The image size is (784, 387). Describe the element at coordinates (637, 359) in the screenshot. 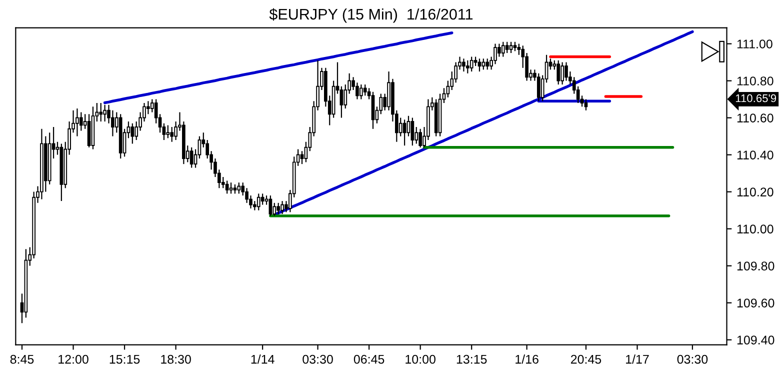

I see `x-tick-label: 1/17` at that location.